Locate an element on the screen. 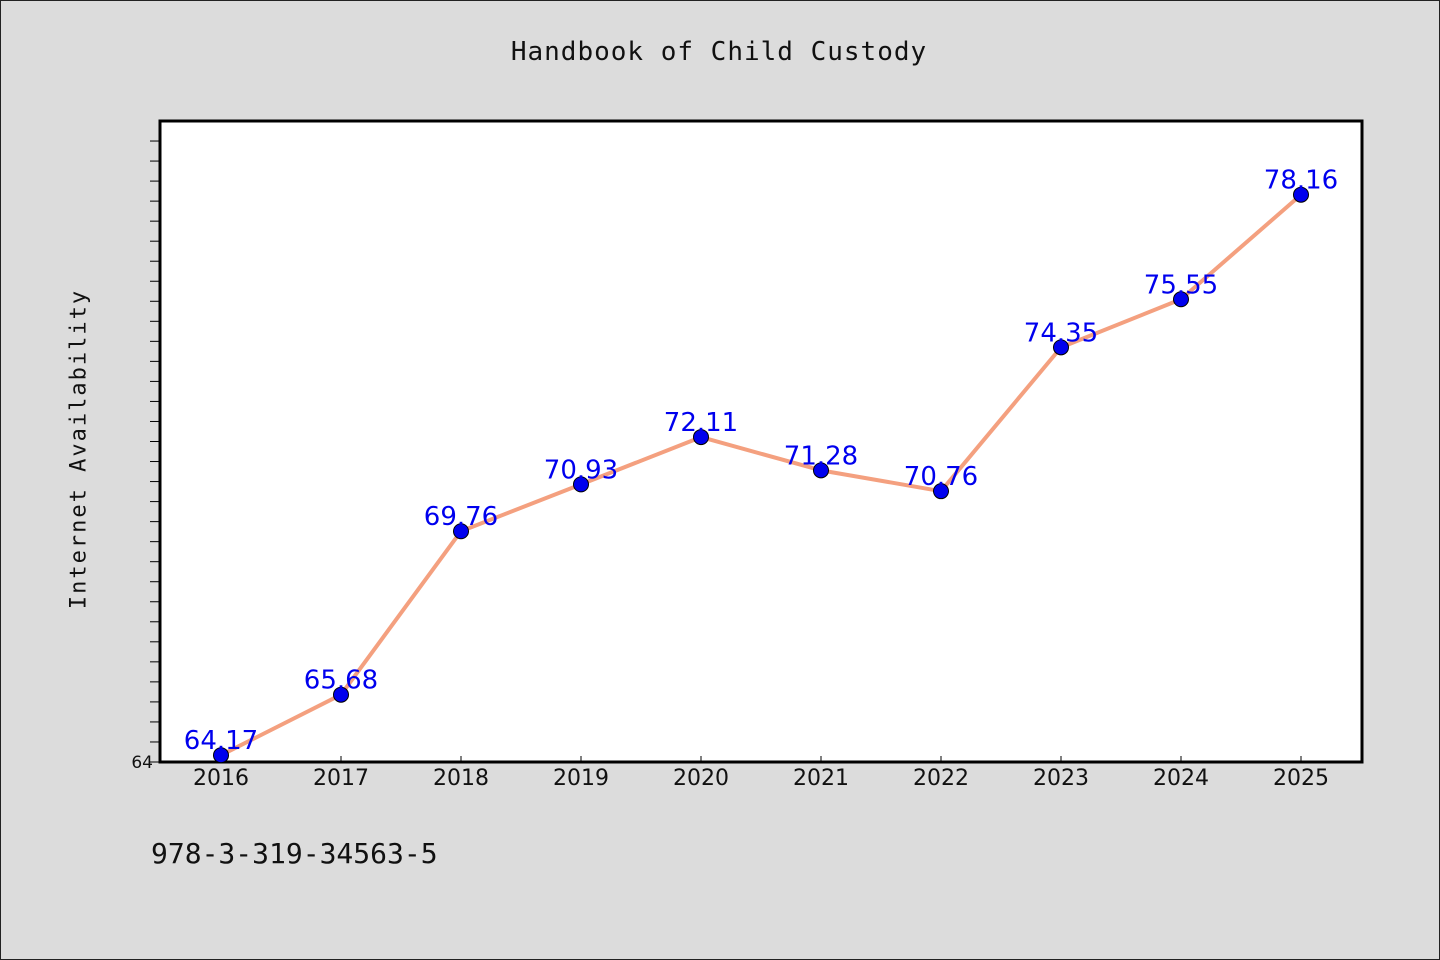  footer-code: 978-3-319-34563-5 is located at coordinates (294, 853).